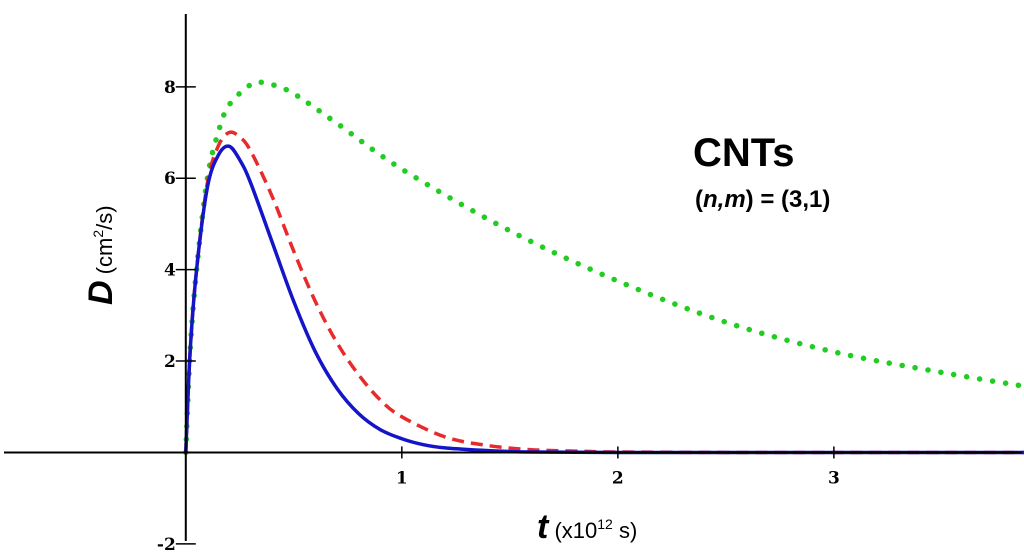 This screenshot has width=1024, height=553. I want to click on chart-title: CNTs, so click(743, 153).